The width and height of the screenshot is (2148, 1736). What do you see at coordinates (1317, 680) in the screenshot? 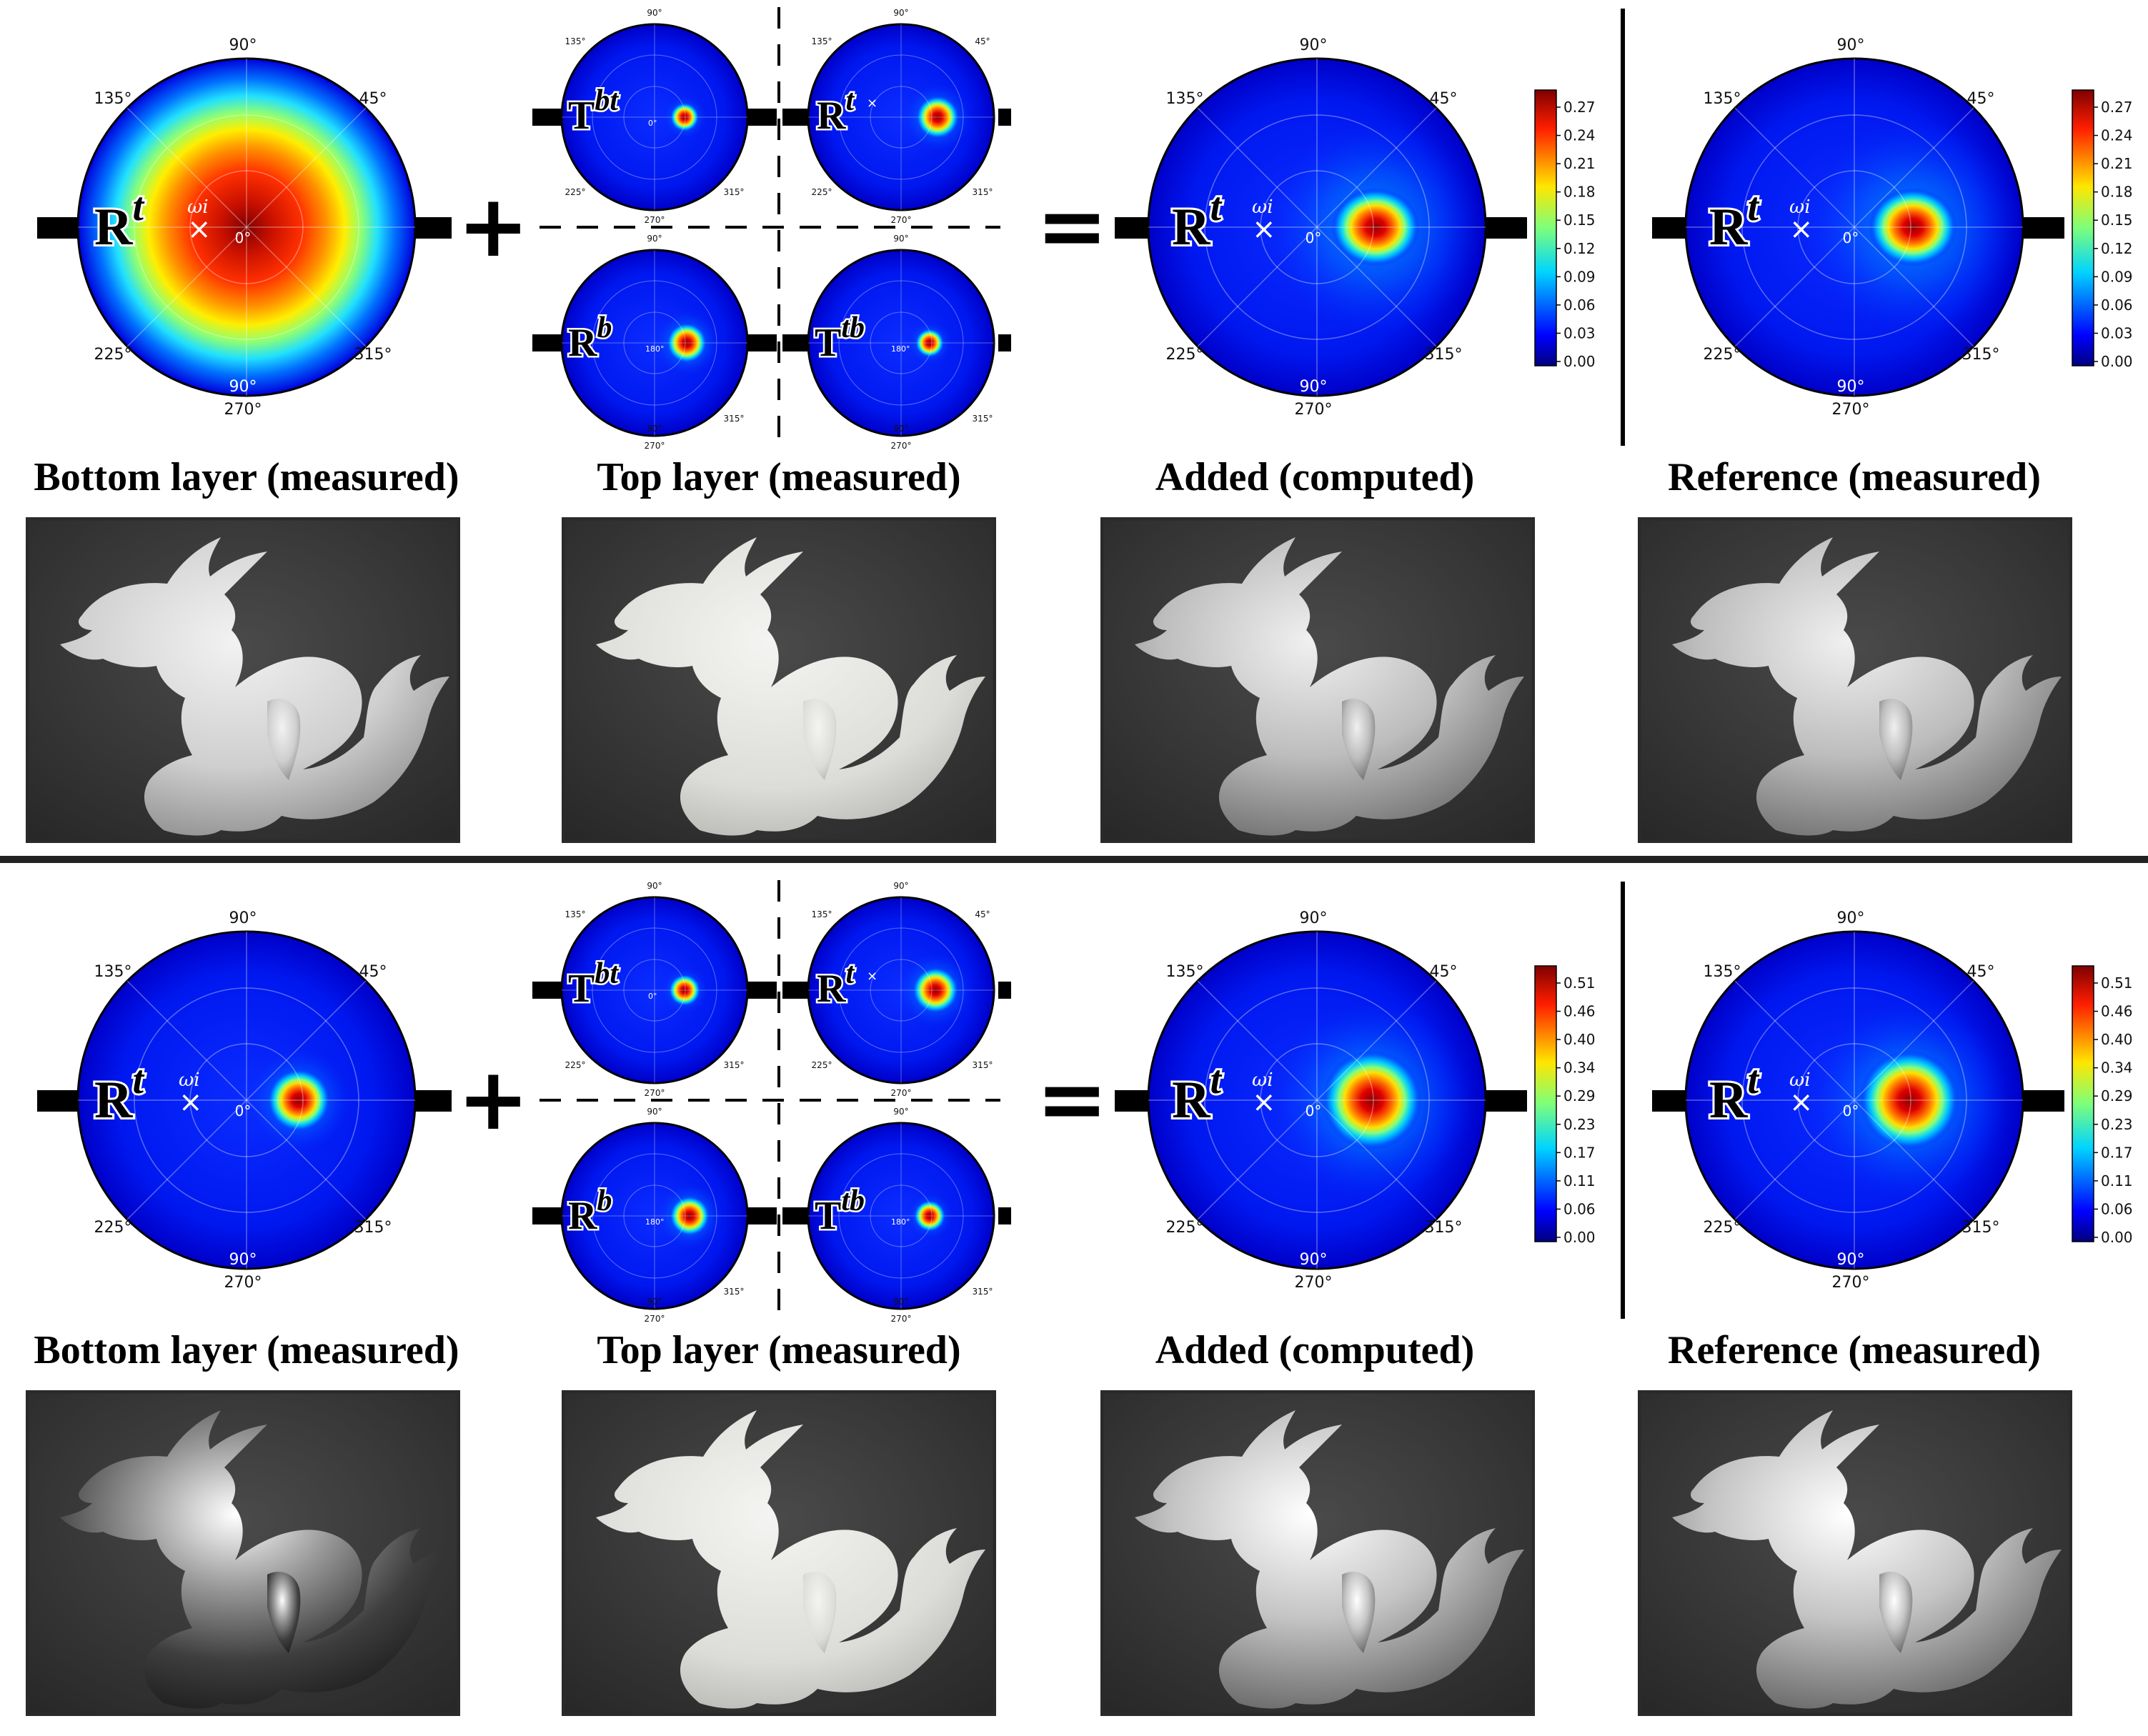
I see `render-added` at bounding box center [1317, 680].